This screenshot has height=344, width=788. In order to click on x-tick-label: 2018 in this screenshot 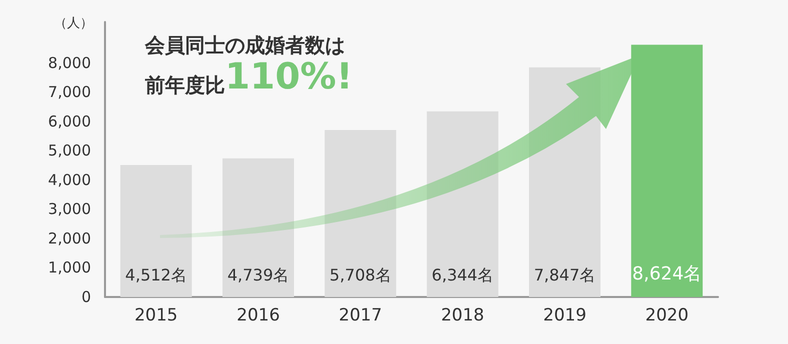, I will do `click(462, 316)`.